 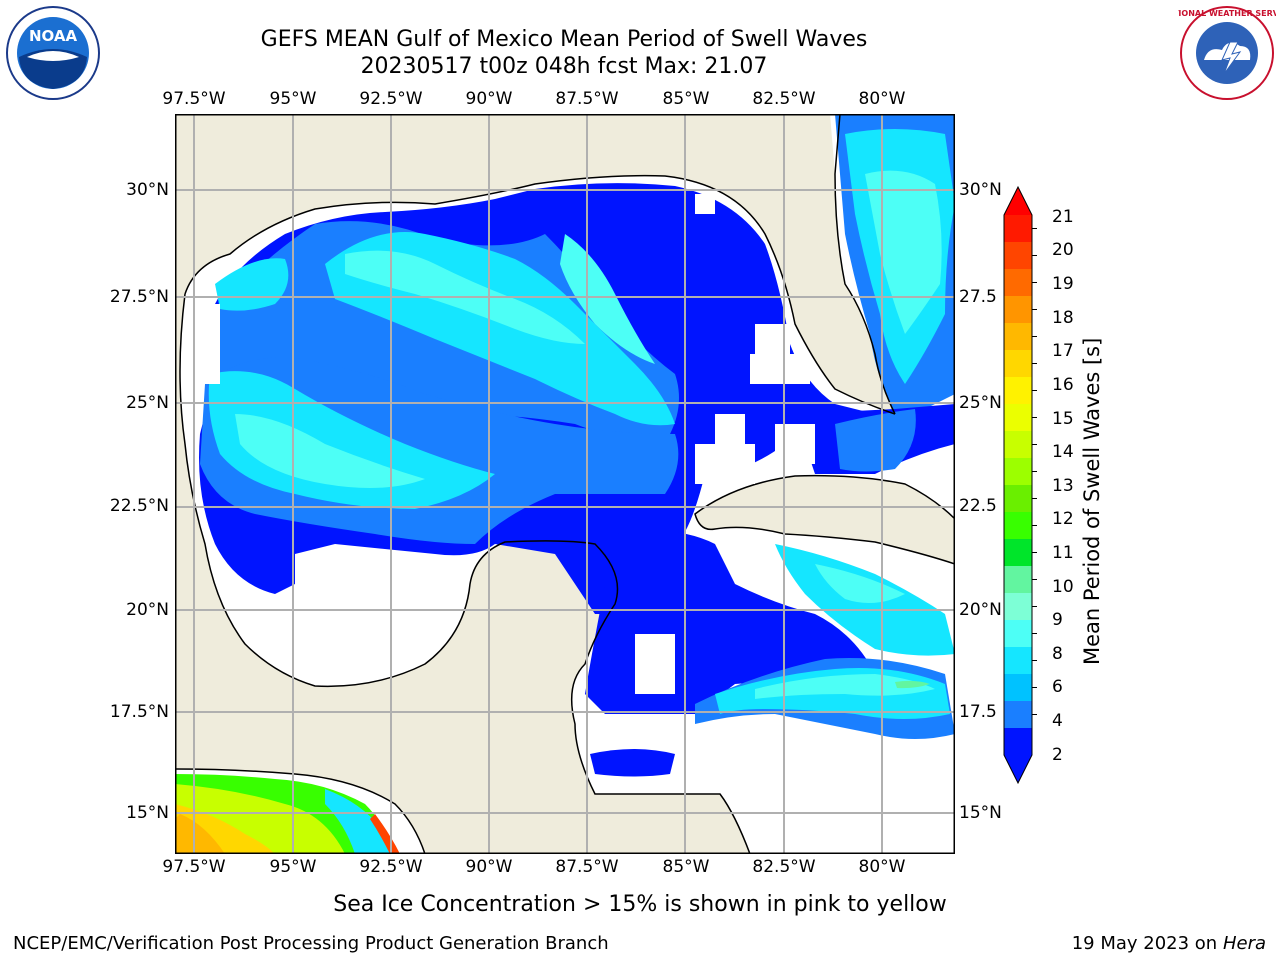 I want to click on lat-label-left: 22.5°N, so click(x=139, y=506).